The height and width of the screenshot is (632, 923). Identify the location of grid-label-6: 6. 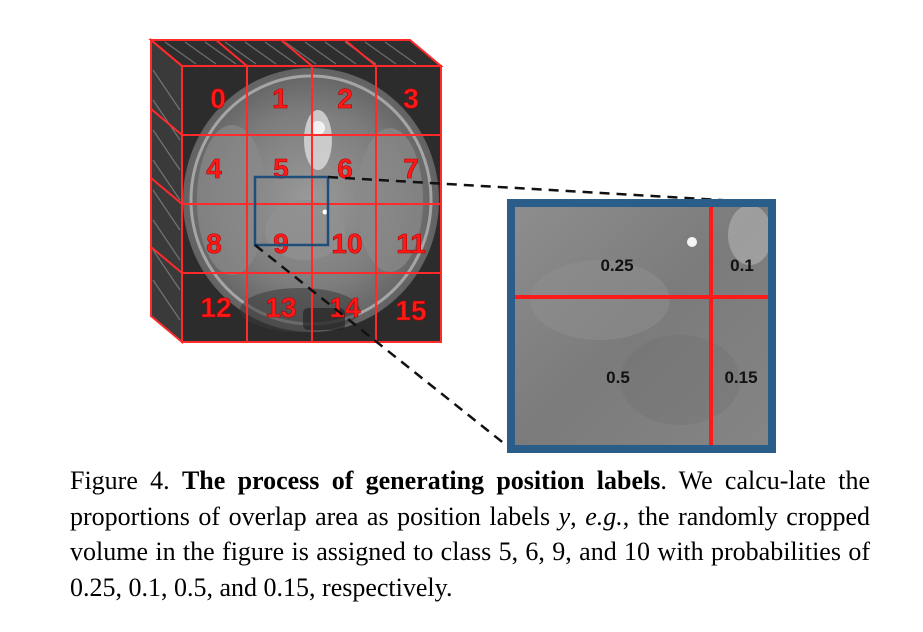
(345, 168).